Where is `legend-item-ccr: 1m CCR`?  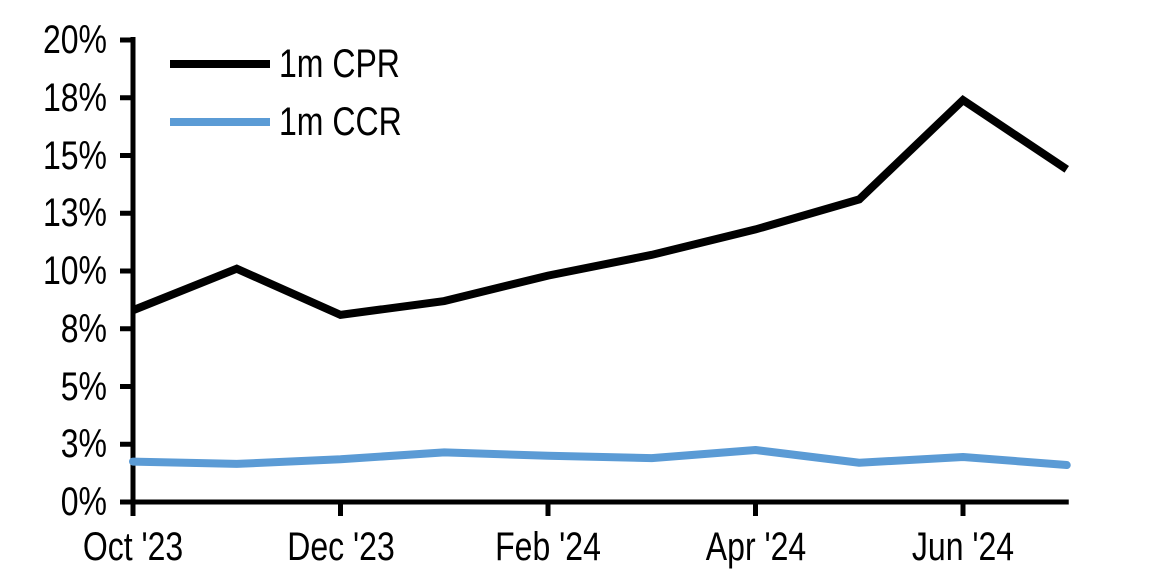 legend-item-ccr: 1m CCR is located at coordinates (301, 122).